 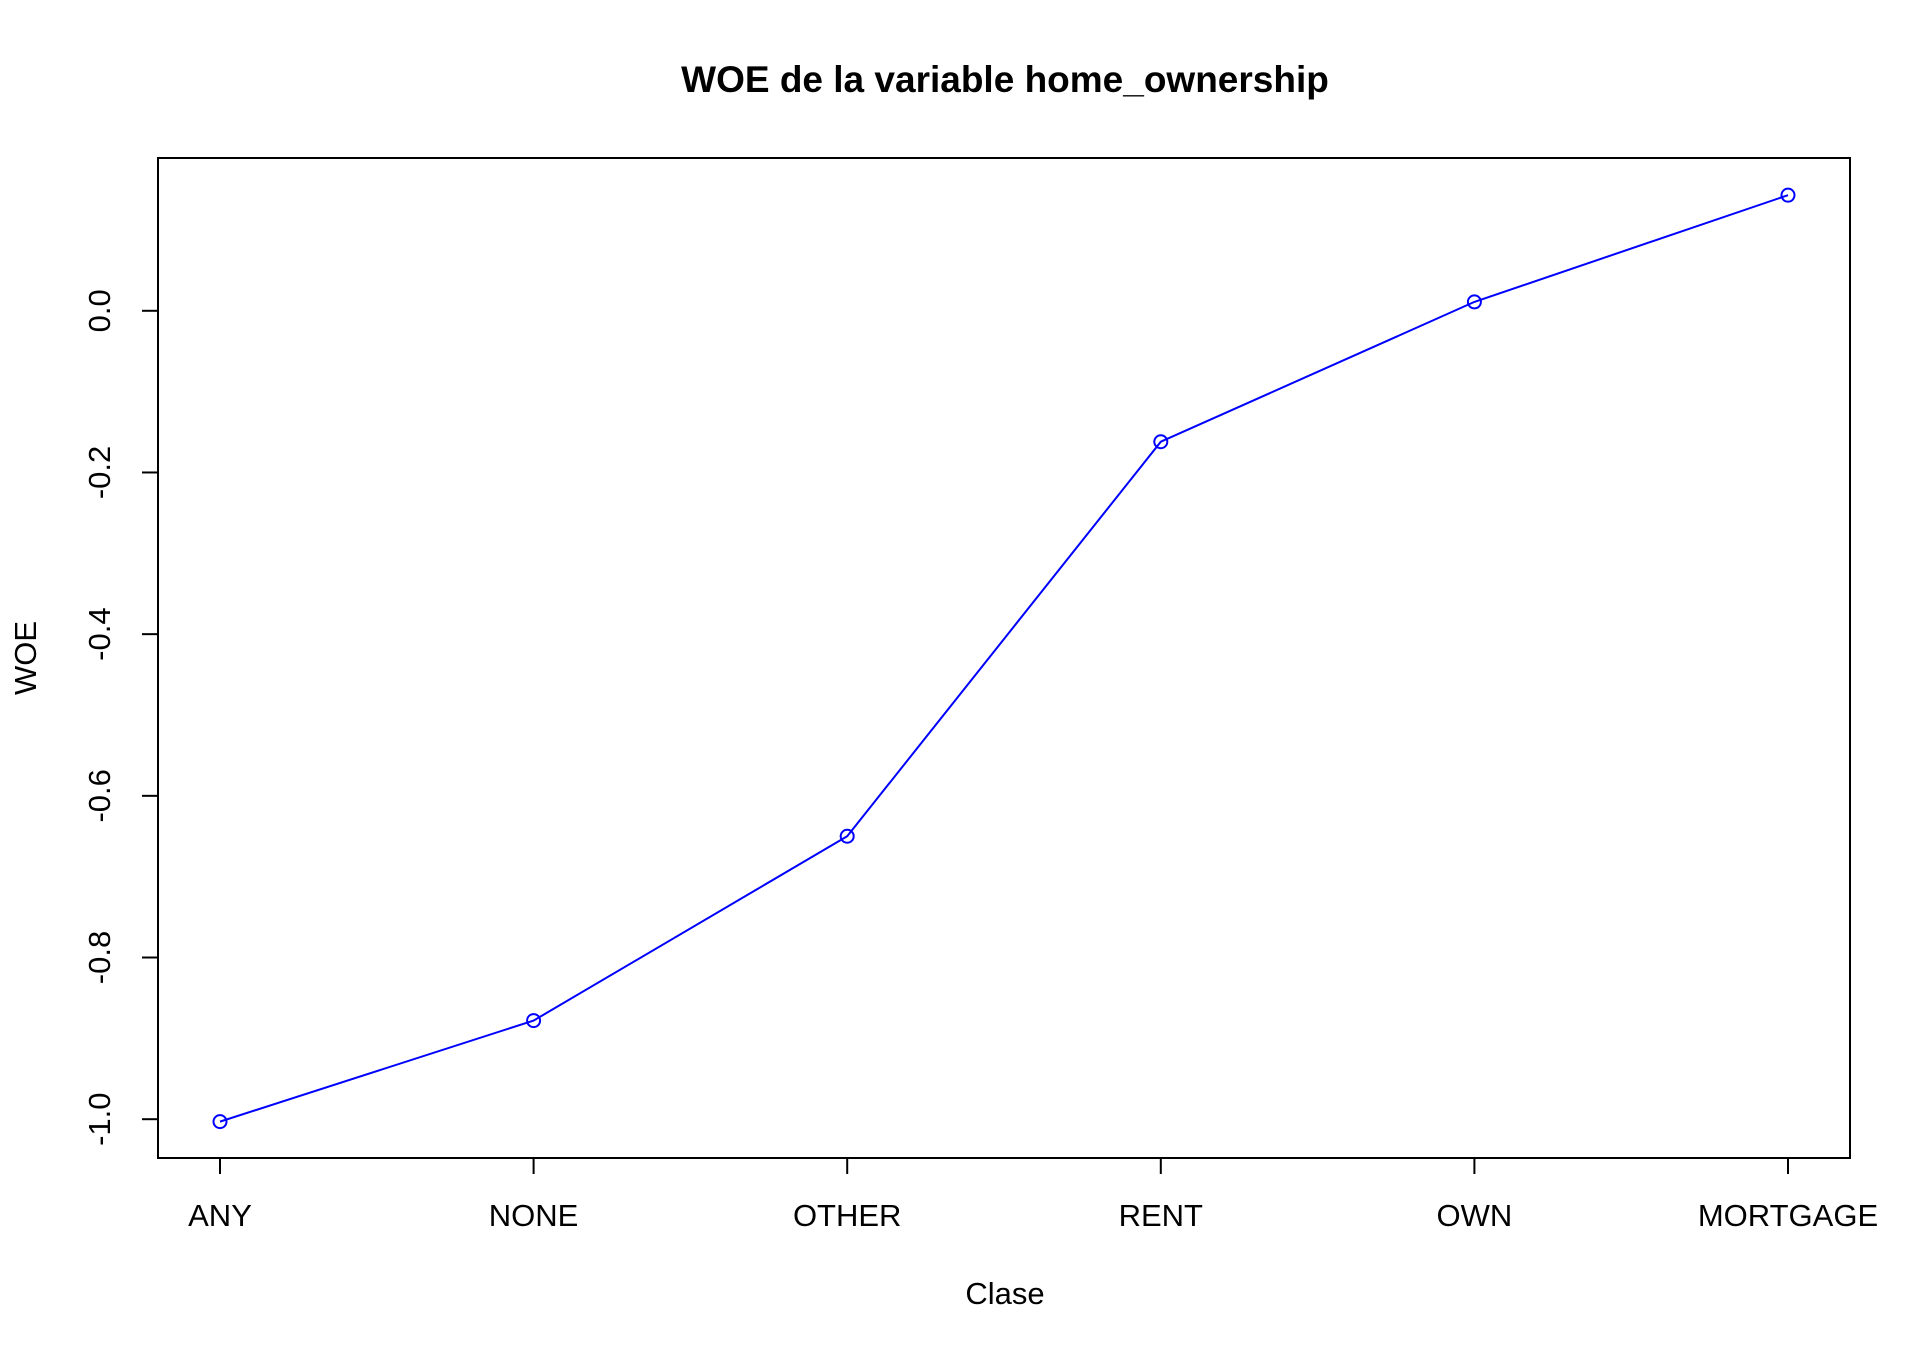 What do you see at coordinates (534, 1215) in the screenshot?
I see `x-tick-label: NONE` at bounding box center [534, 1215].